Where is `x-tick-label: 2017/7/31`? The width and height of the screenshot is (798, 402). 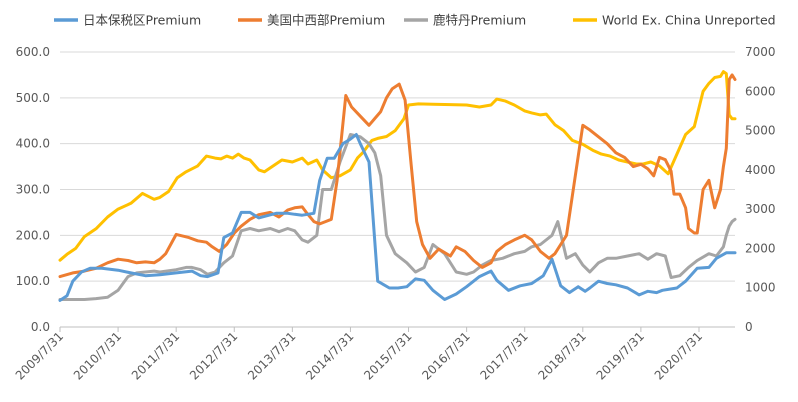
x-tick-label: 2017/7/31 is located at coordinates (503, 355).